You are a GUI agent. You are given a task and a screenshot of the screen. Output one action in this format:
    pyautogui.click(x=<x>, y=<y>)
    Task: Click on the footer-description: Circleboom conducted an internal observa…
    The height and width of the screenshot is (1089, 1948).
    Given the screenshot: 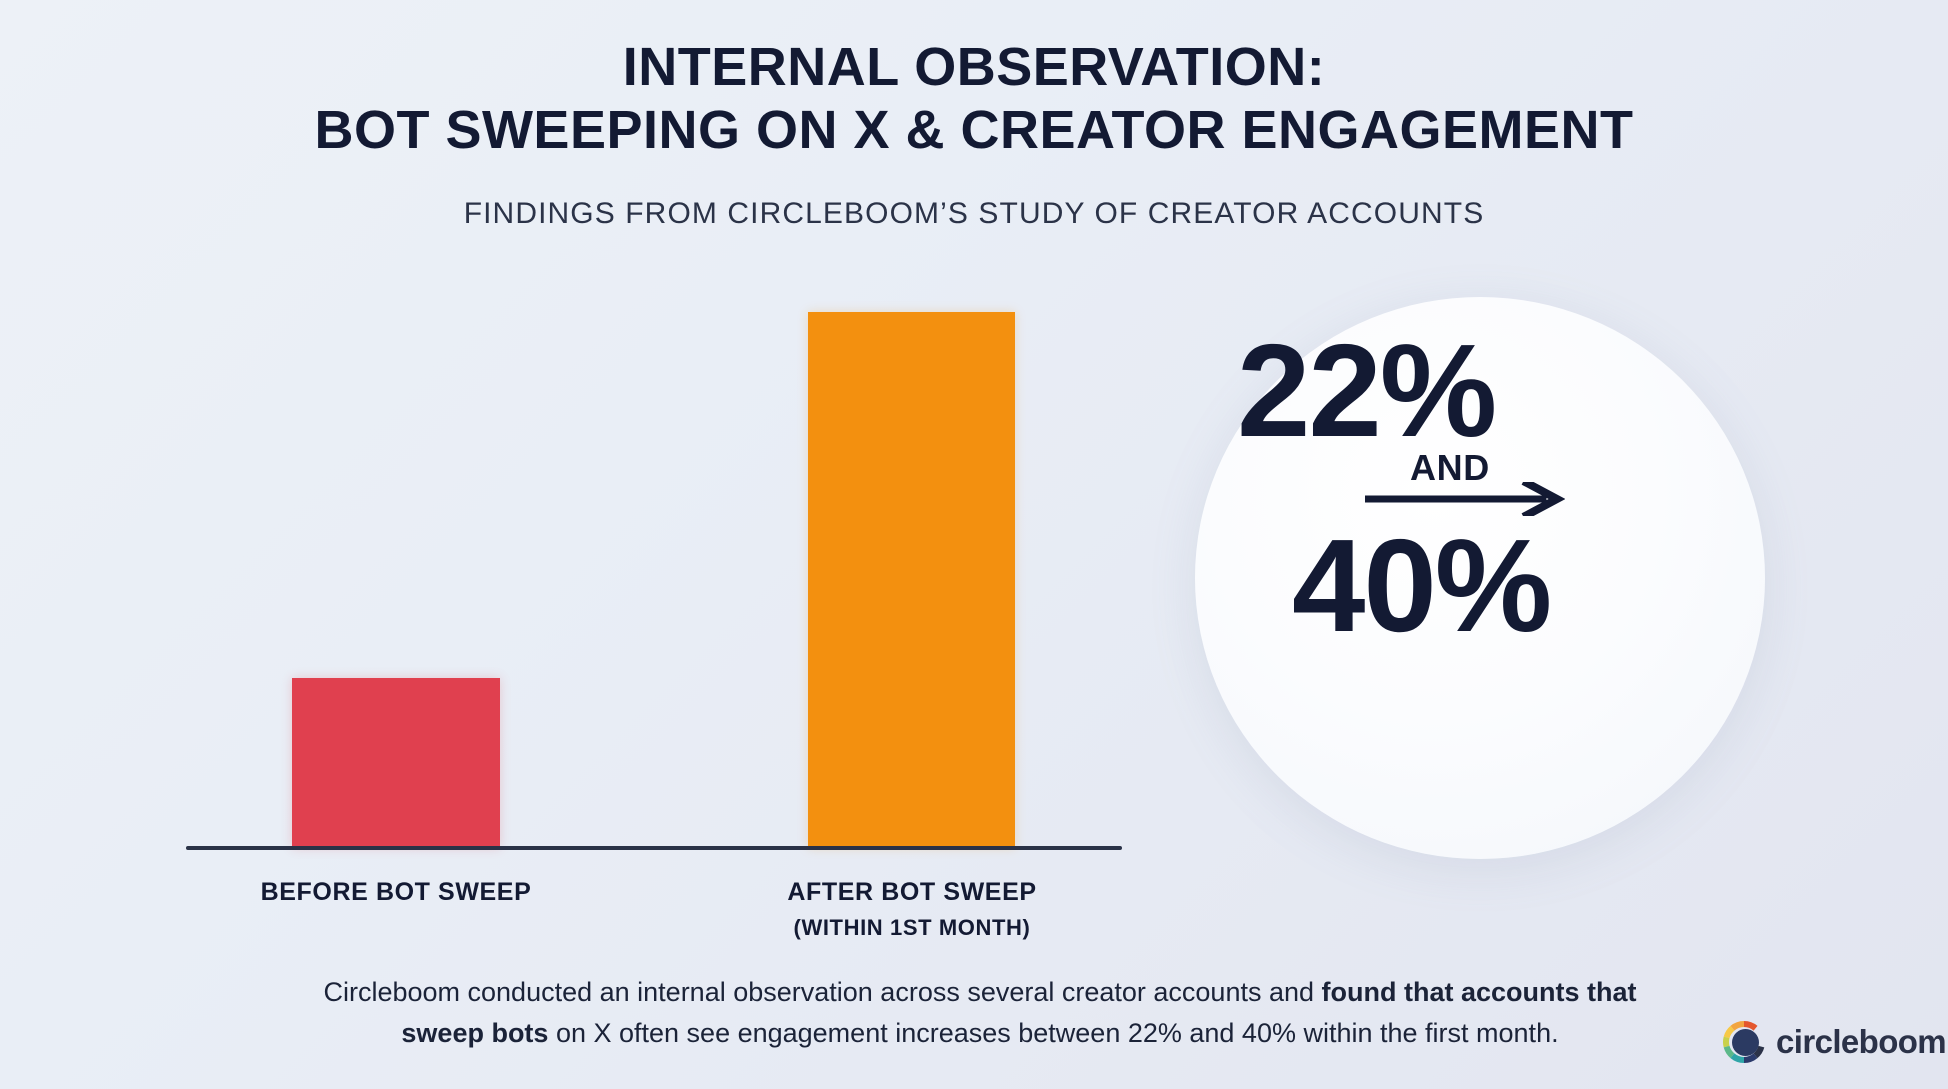 What is the action you would take?
    pyautogui.click(x=980, y=1013)
    